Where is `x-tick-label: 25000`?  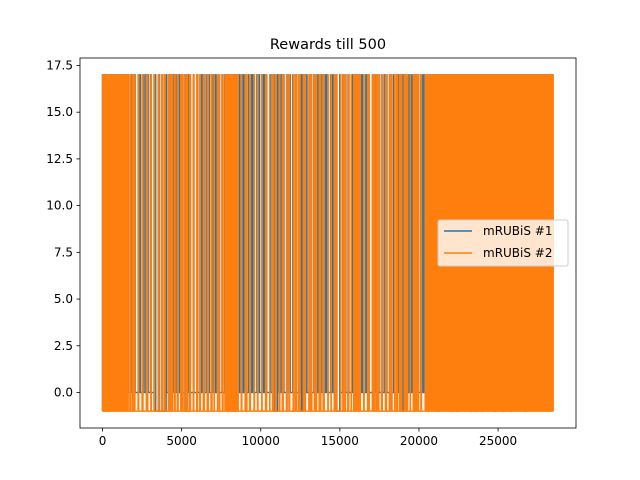 x-tick-label: 25000 is located at coordinates (498, 441).